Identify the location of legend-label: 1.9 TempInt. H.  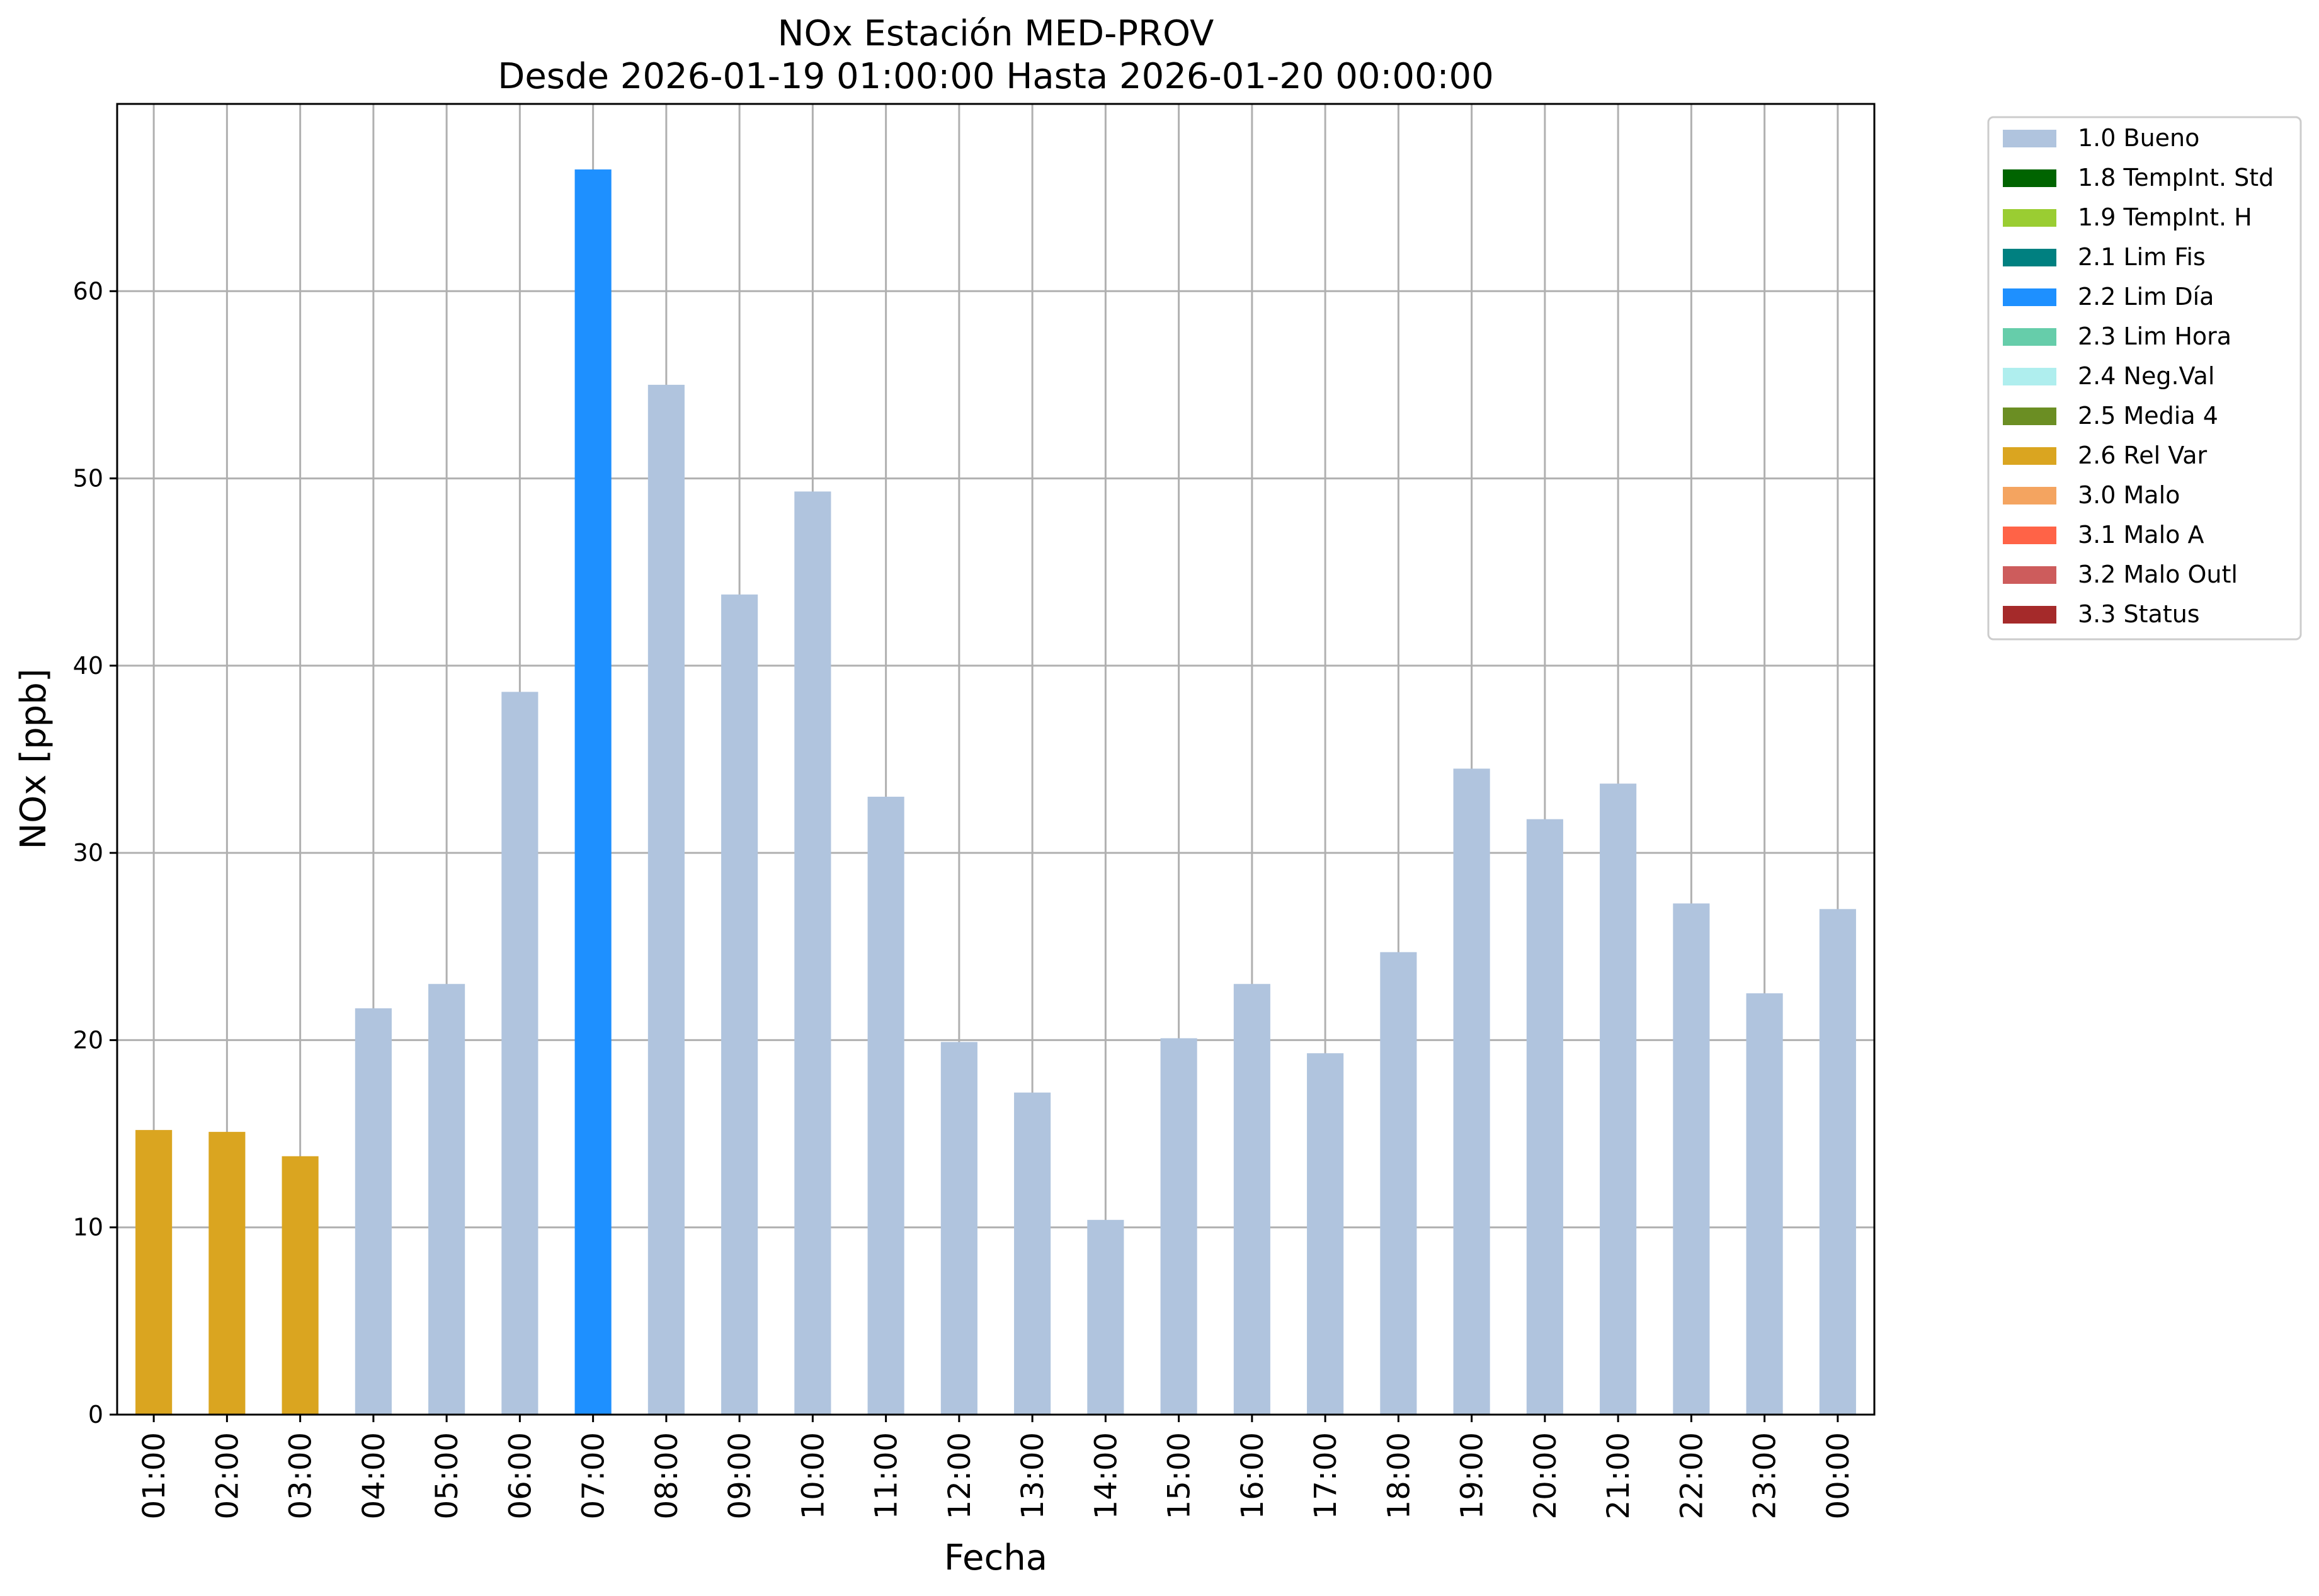
(2165, 217).